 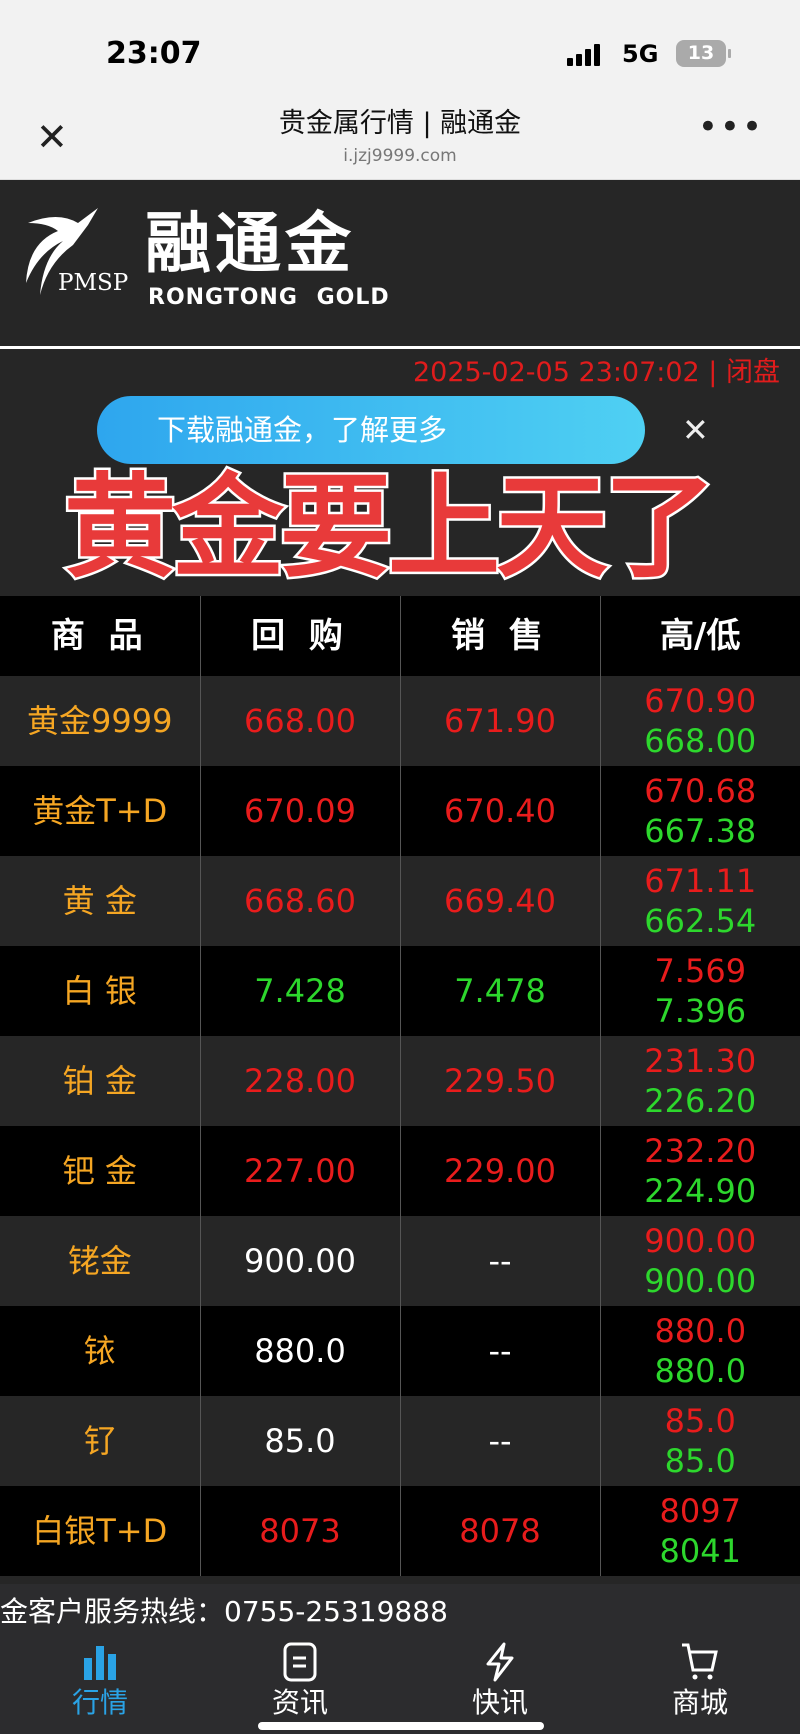 I want to click on high-low: 671.11 662.54, so click(x=700, y=901).